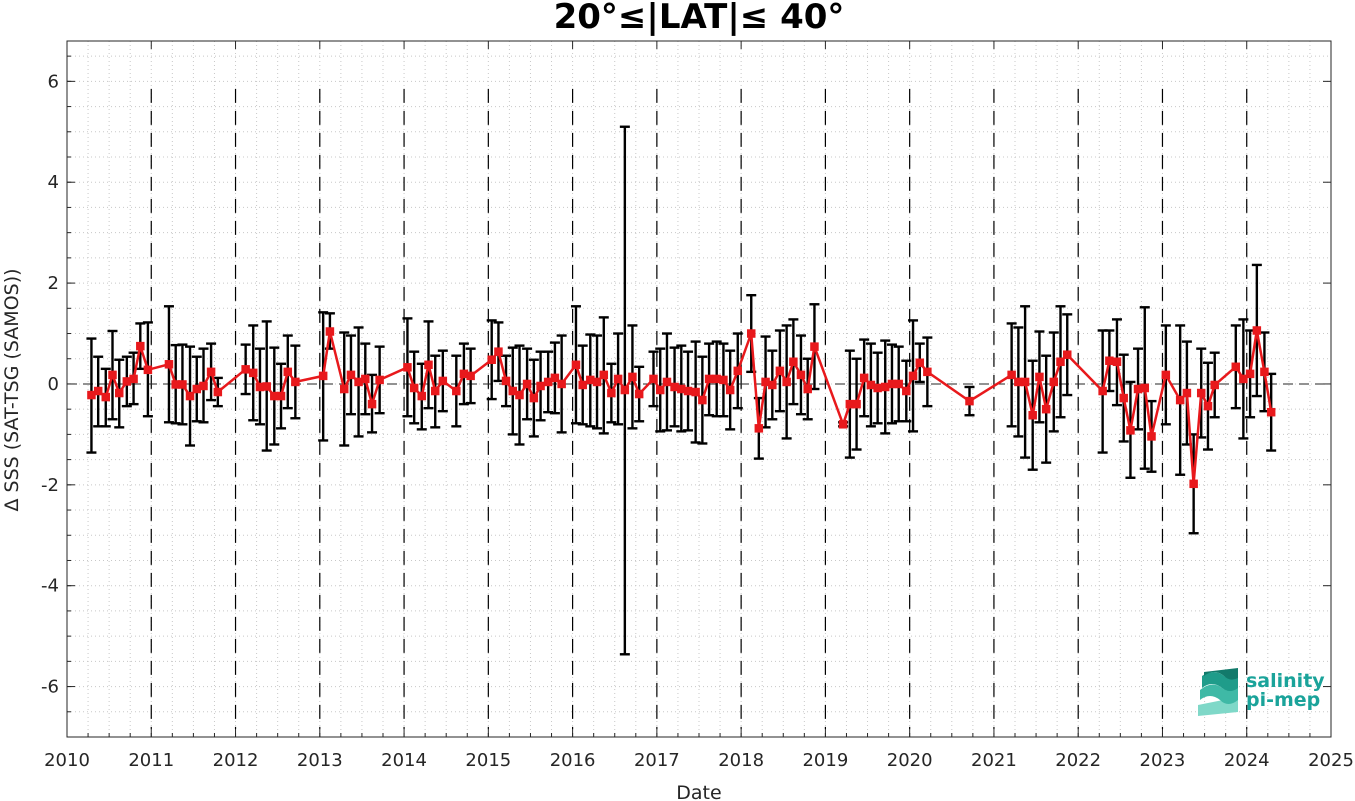  I want to click on x-tick-label: 2020, so click(910, 760).